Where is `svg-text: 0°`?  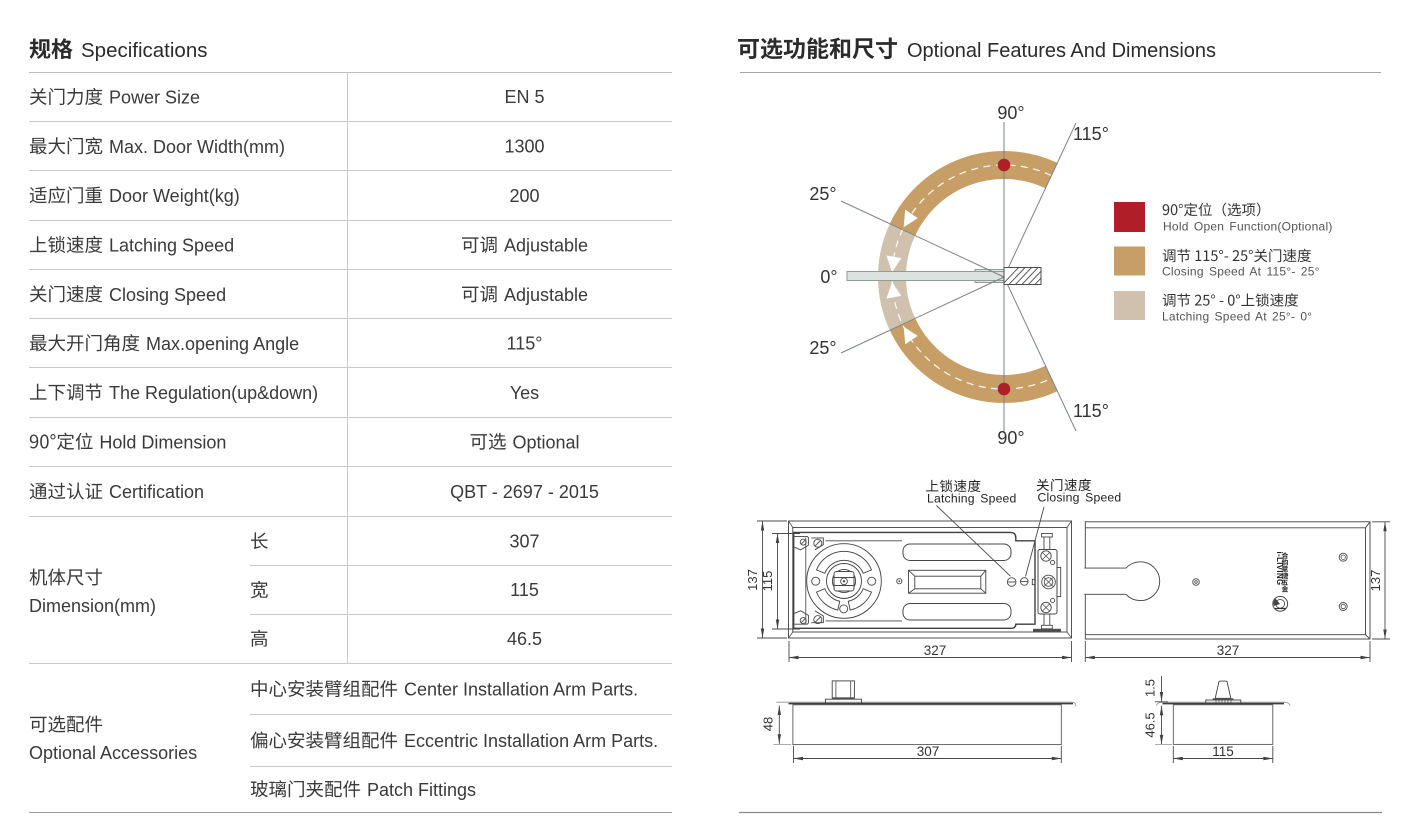 svg-text: 0° is located at coordinates (828, 277).